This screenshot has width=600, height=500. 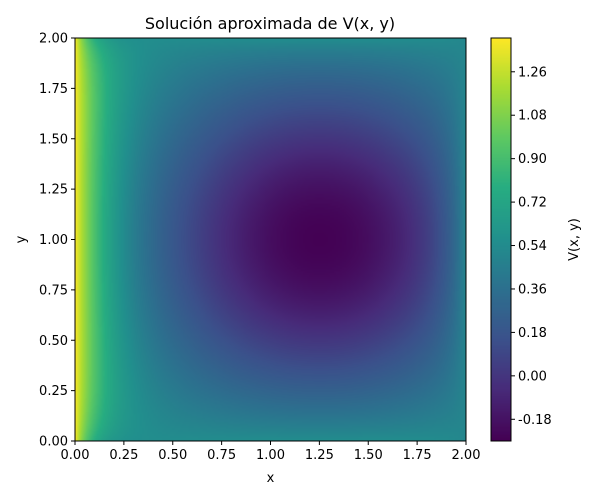 I want to click on y-tick-label: 0.25, so click(x=53, y=391).